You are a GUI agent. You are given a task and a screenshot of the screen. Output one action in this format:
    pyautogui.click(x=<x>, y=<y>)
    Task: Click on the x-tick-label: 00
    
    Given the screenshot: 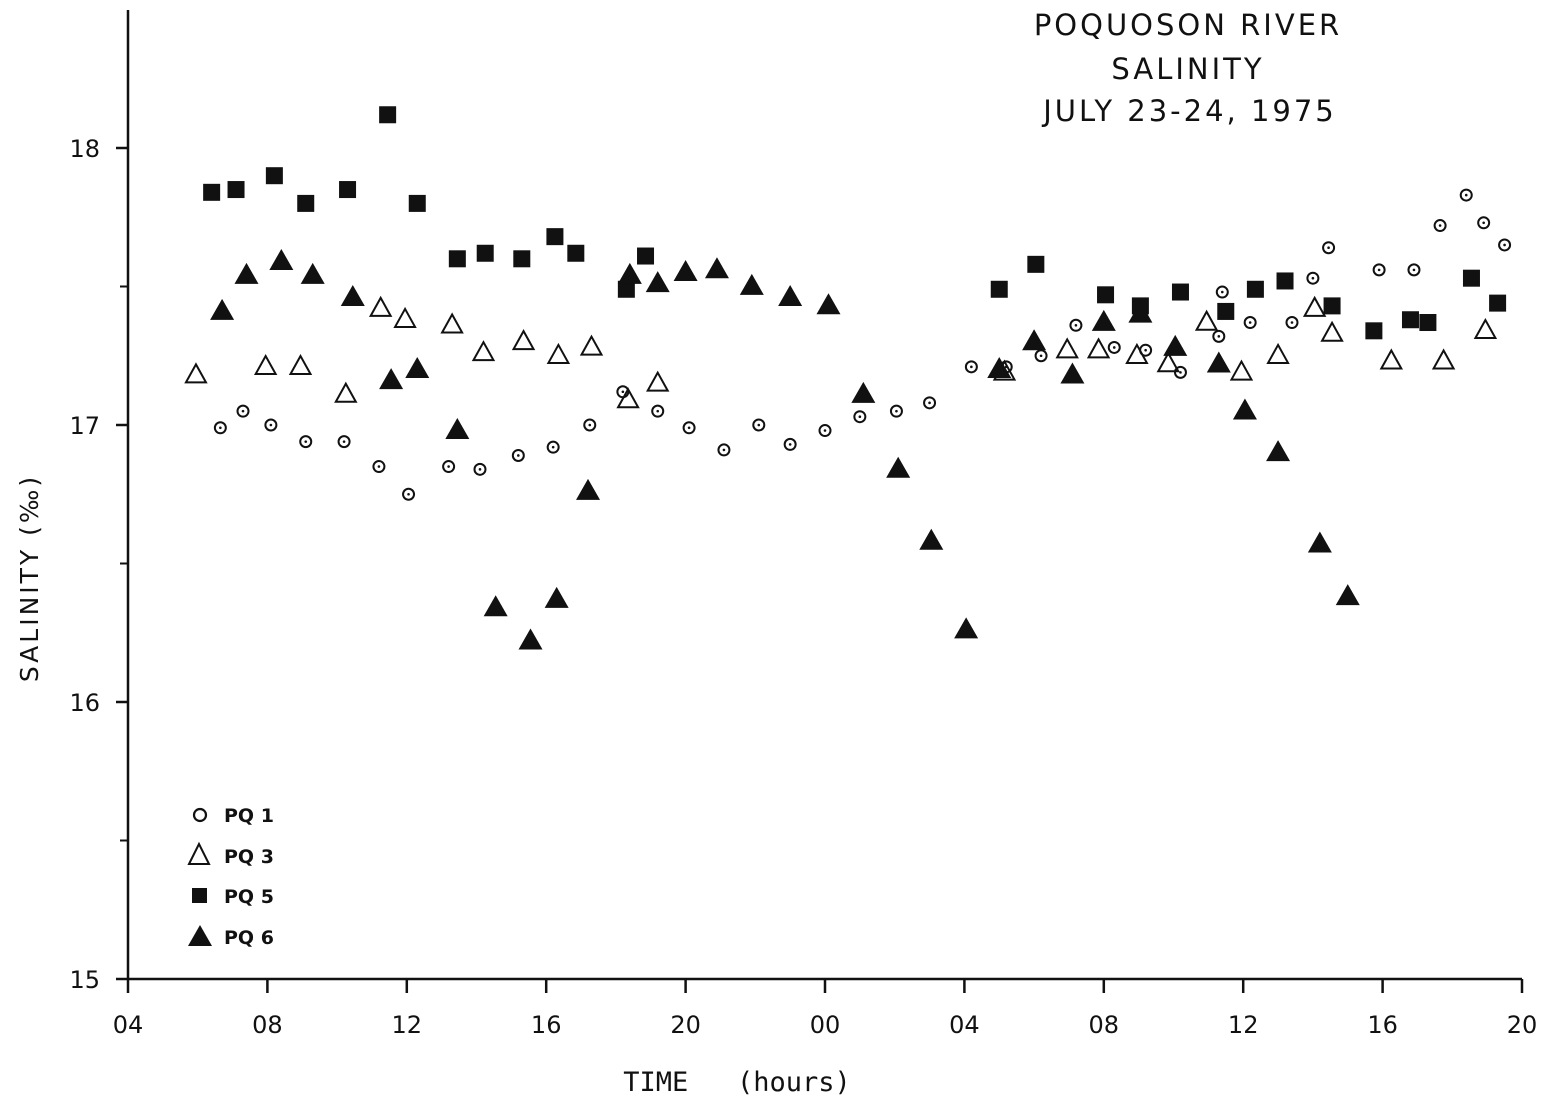 What is the action you would take?
    pyautogui.click(x=825, y=1025)
    